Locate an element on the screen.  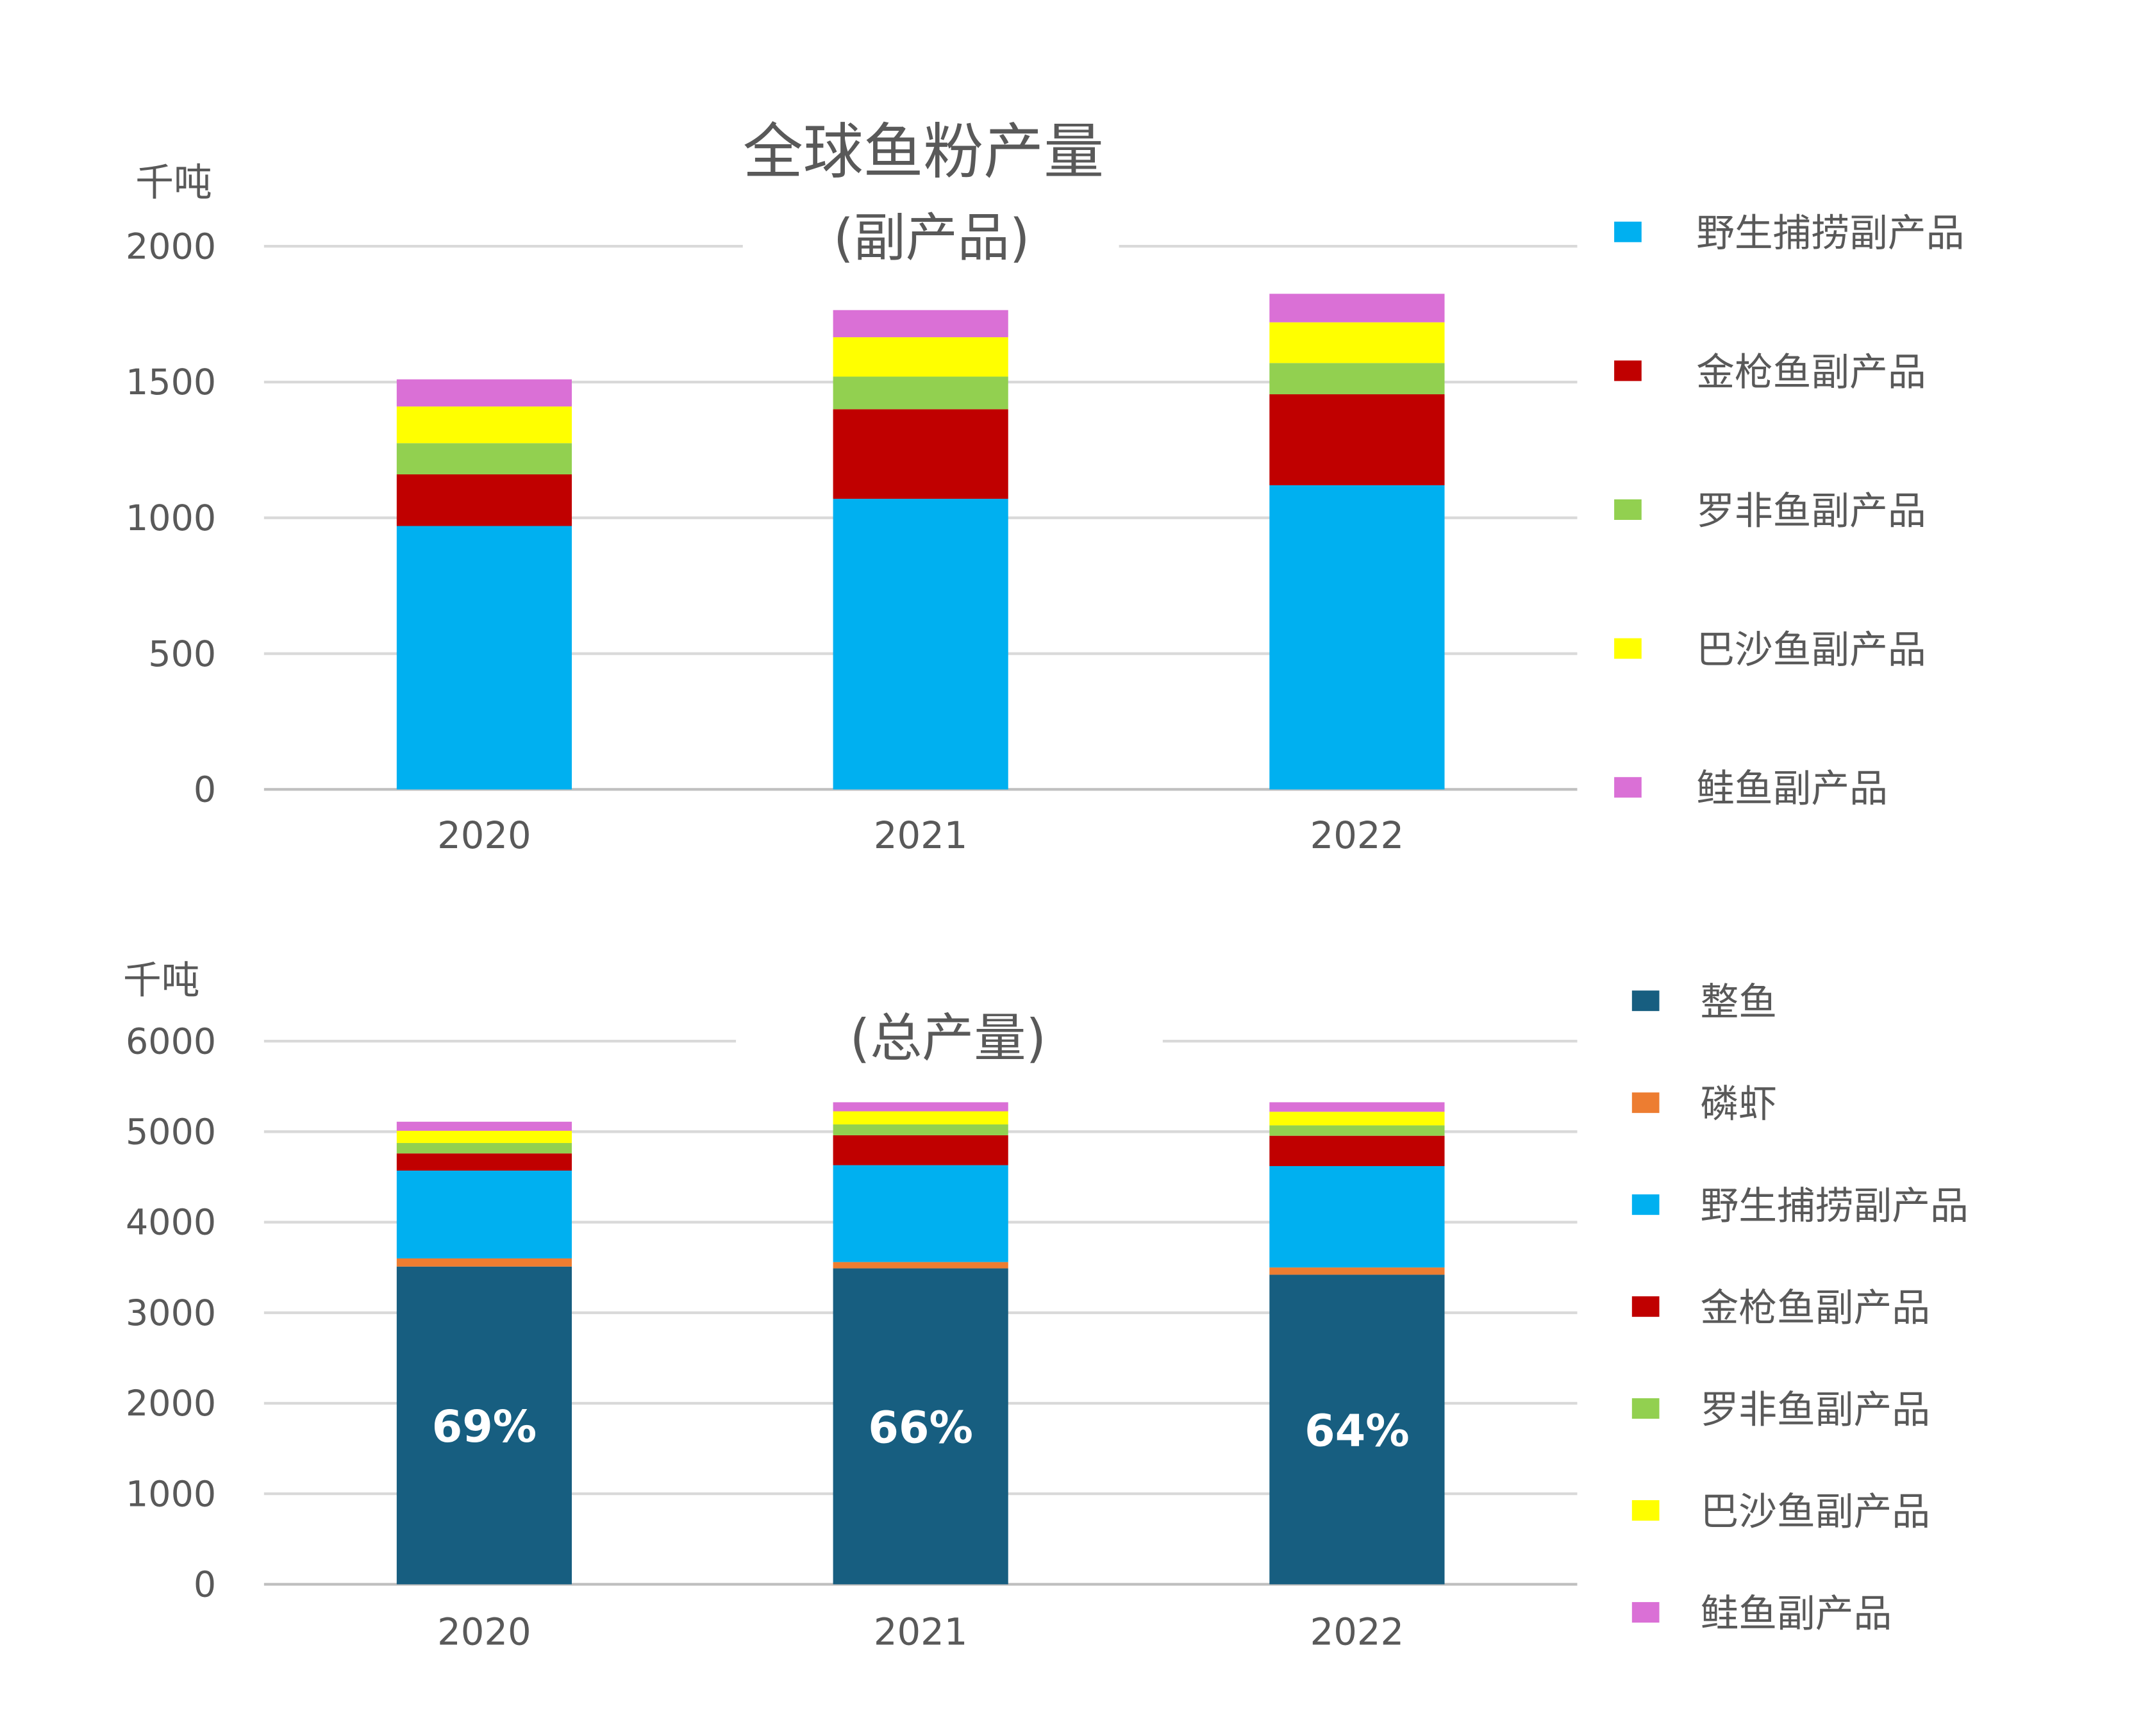
main-title: 全球鱼粉产量 is located at coordinates (923, 152).